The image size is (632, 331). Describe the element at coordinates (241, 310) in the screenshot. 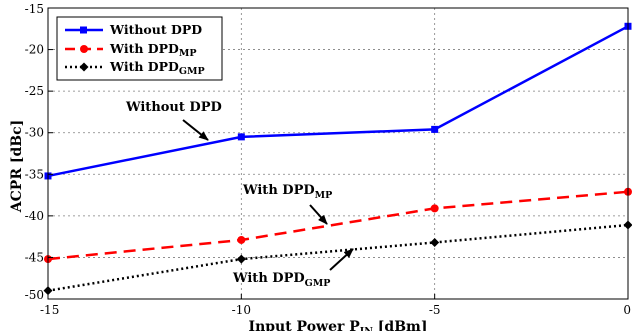

I see `x-tick-label: -10` at that location.